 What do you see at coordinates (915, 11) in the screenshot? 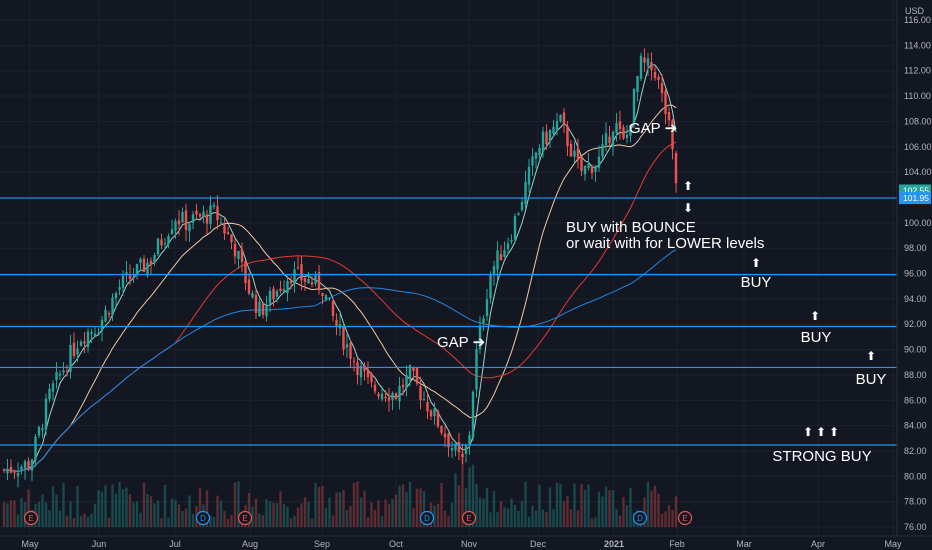
I see `currency-label: USD` at bounding box center [915, 11].